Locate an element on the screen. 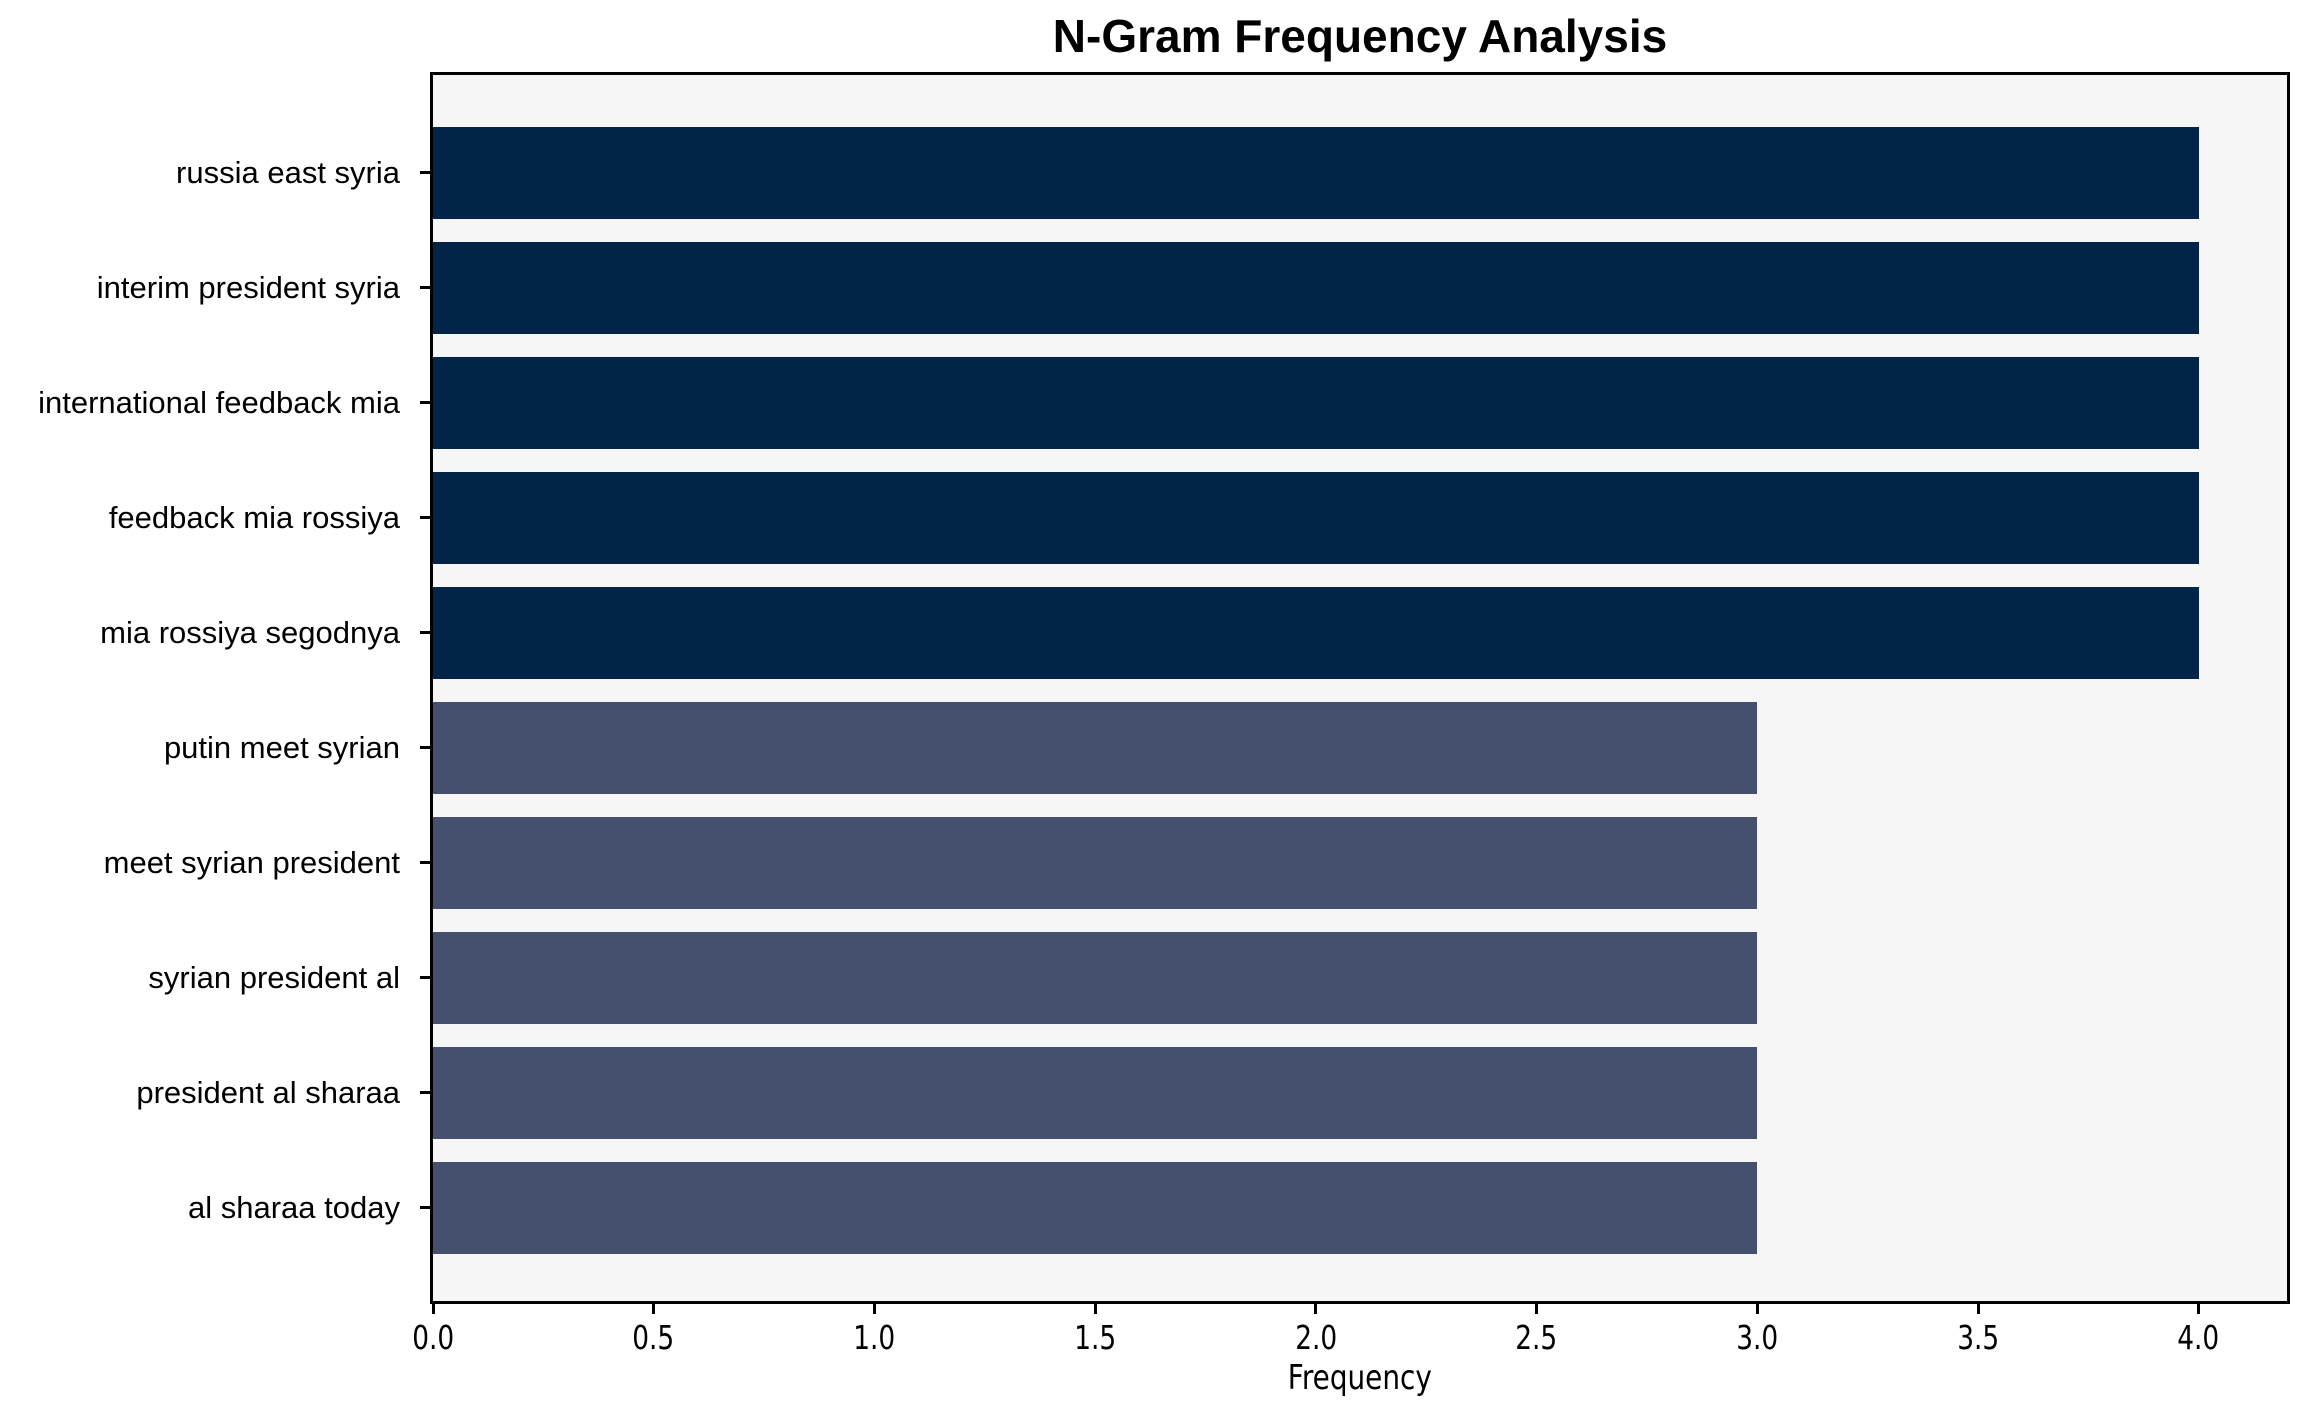 This screenshot has width=2308, height=1414. x-tick-label: 0.5 is located at coordinates (654, 1337).